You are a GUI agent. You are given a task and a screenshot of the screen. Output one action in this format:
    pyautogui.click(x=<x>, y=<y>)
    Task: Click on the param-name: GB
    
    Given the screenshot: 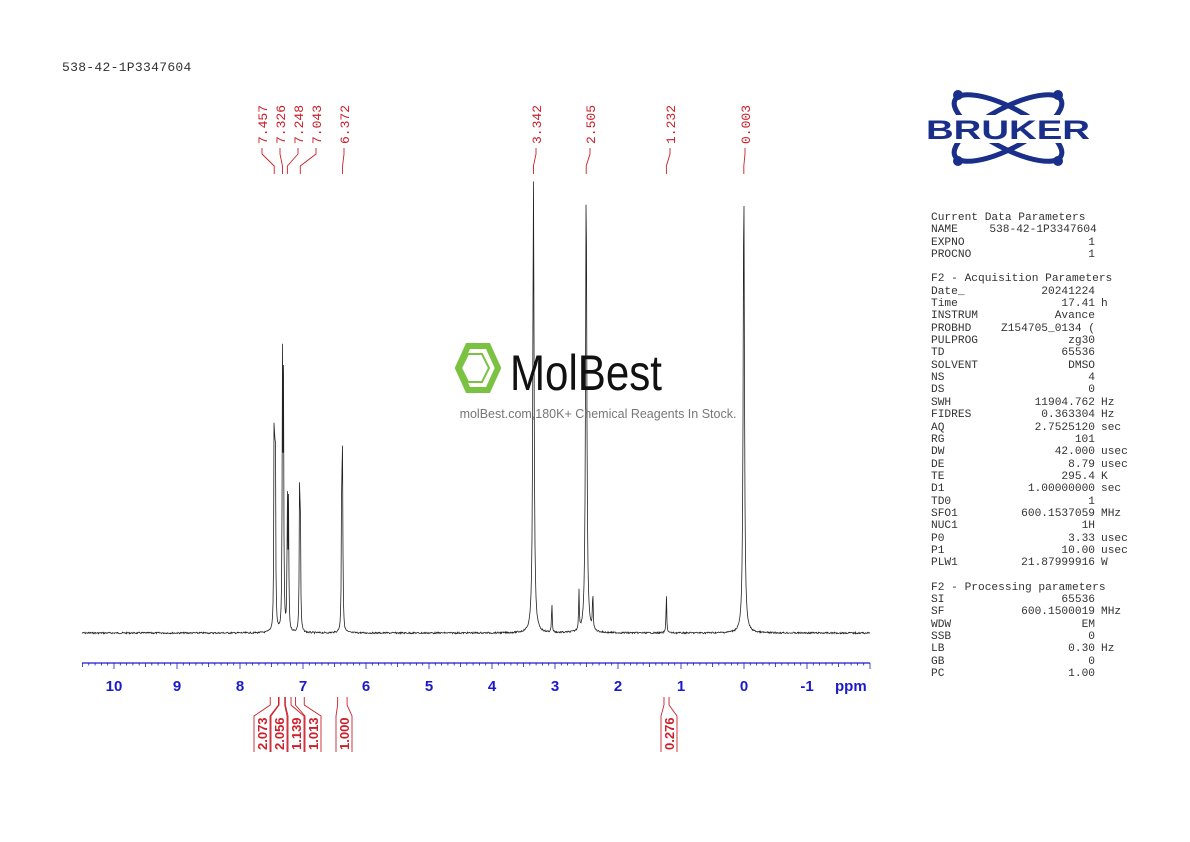 What is the action you would take?
    pyautogui.click(x=938, y=661)
    